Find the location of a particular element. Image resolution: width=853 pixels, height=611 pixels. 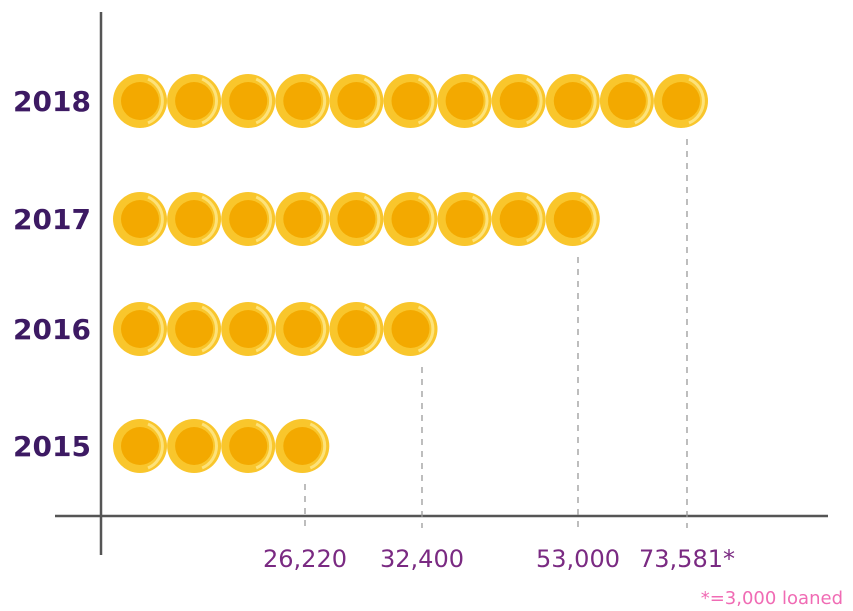

footnote: *=3,000 loaned is located at coordinates (772, 598).